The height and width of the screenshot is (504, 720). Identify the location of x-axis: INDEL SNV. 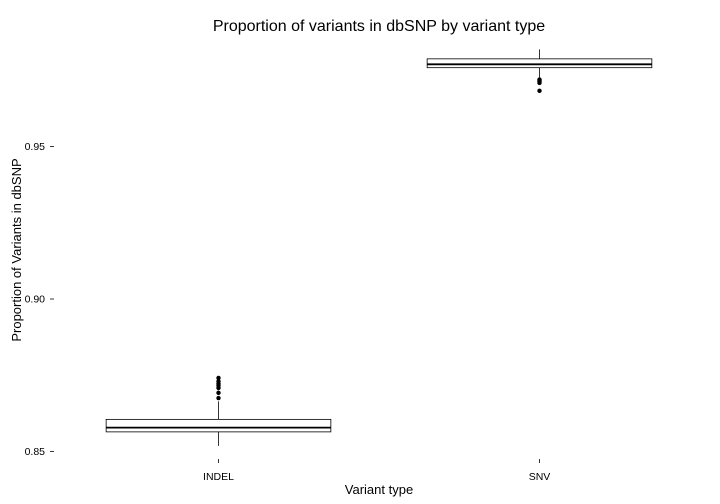
(376, 471).